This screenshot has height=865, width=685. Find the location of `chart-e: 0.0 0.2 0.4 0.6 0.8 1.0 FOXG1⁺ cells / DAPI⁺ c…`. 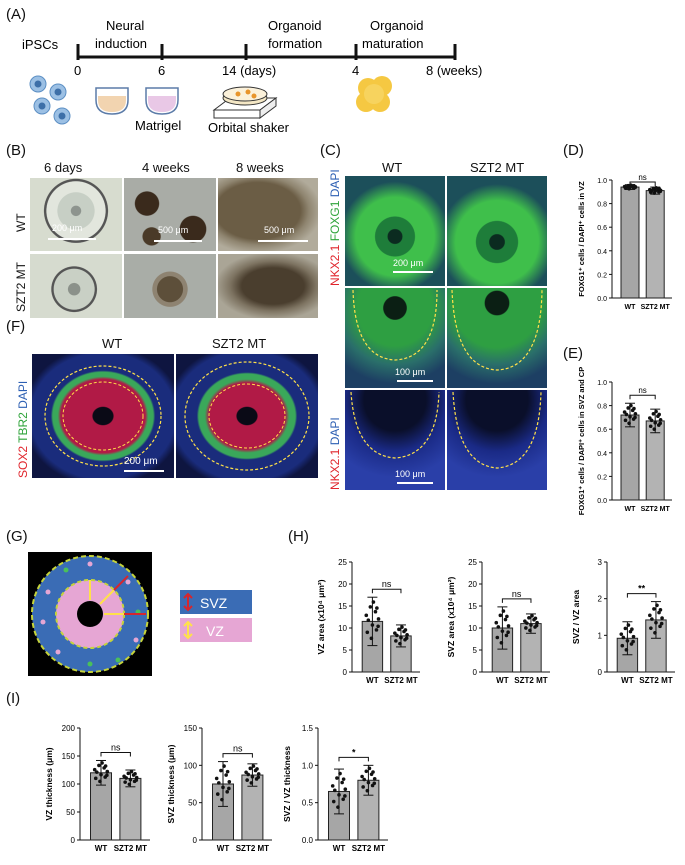

chart-e: 0.0 0.2 0.4 0.6 0.8 1.0 FOXG1⁺ cells / DAPI⁺ c… is located at coordinates (624, 441).